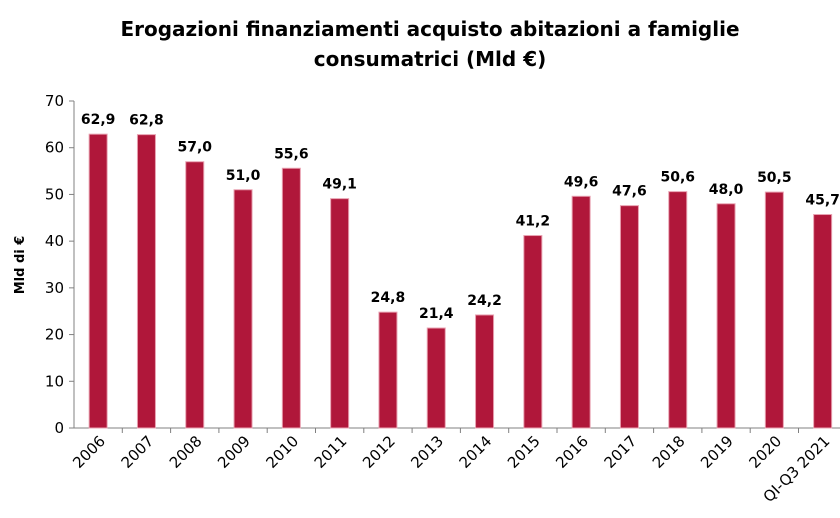 The width and height of the screenshot is (840, 518). What do you see at coordinates (524, 452) in the screenshot?
I see `x-tick-label: 2015` at bounding box center [524, 452].